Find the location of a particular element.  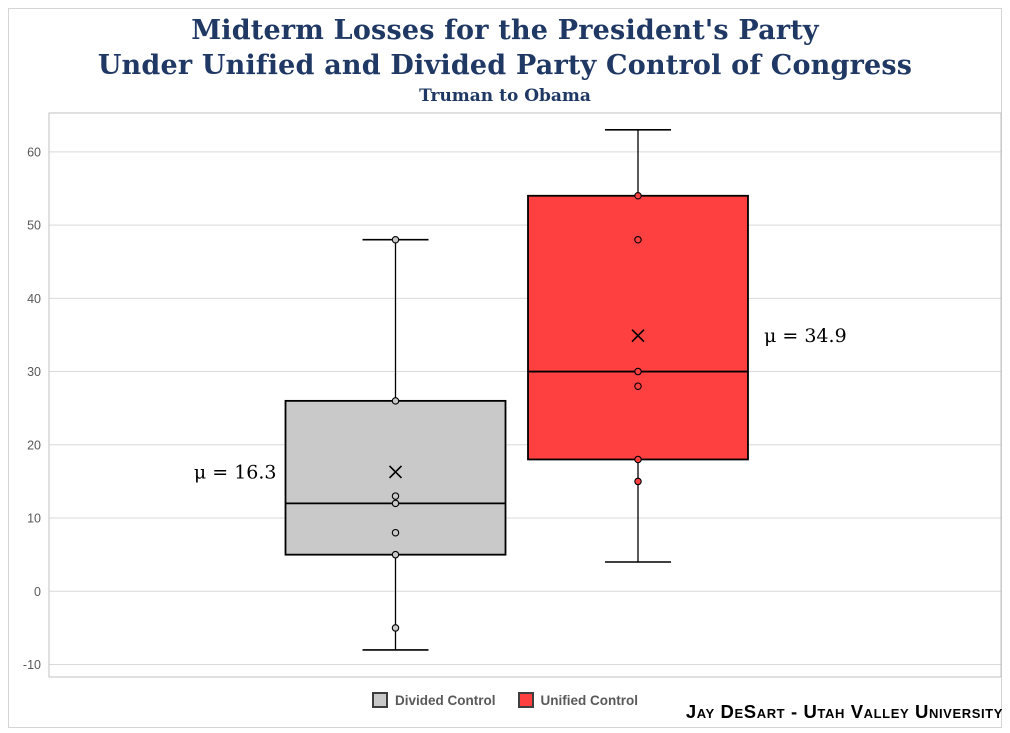

y-tick-label: 40 is located at coordinates (34, 299).